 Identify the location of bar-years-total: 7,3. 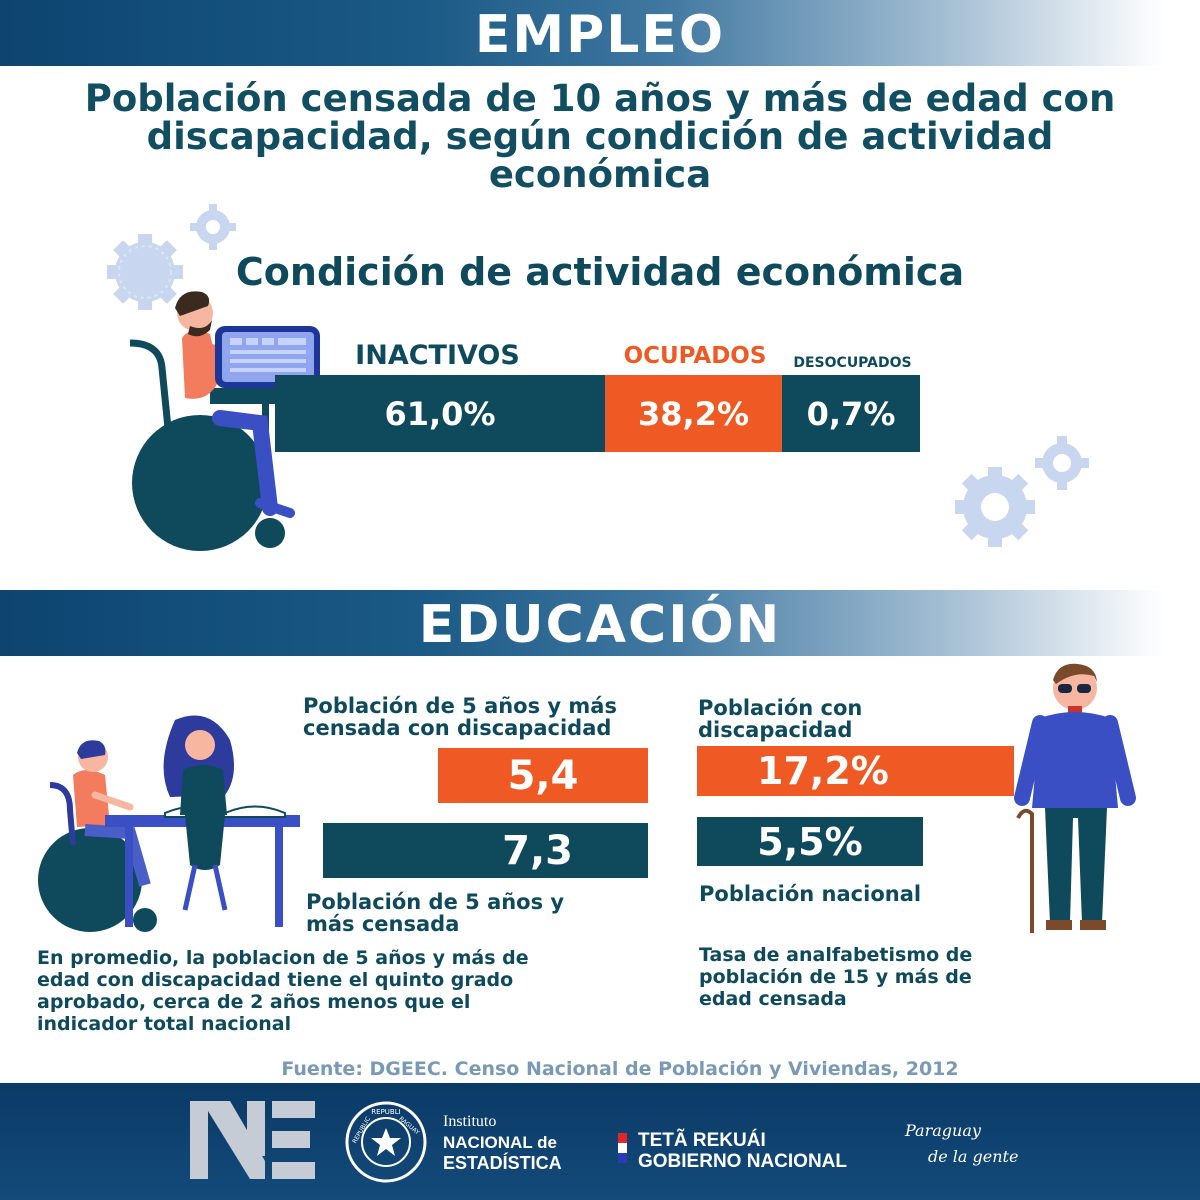
(485, 850).